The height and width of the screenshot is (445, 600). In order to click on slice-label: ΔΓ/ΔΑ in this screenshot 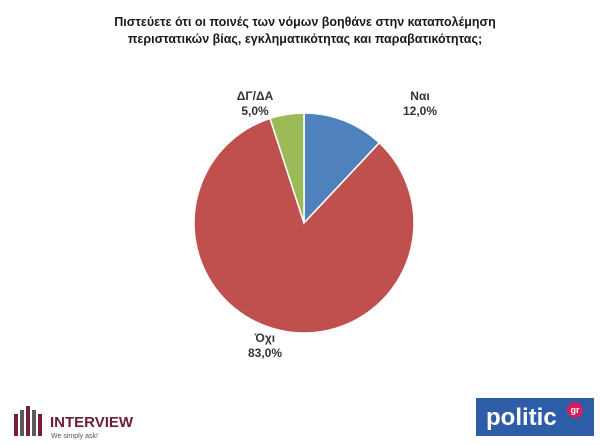, I will do `click(255, 96)`.